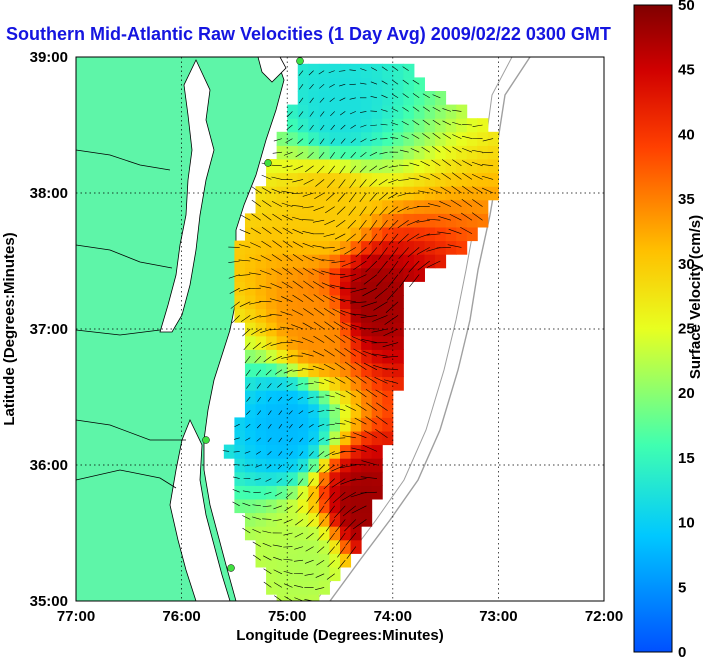 The height and width of the screenshot is (659, 724). Describe the element at coordinates (49, 193) in the screenshot. I see `y-tick-label: 38:00` at that location.